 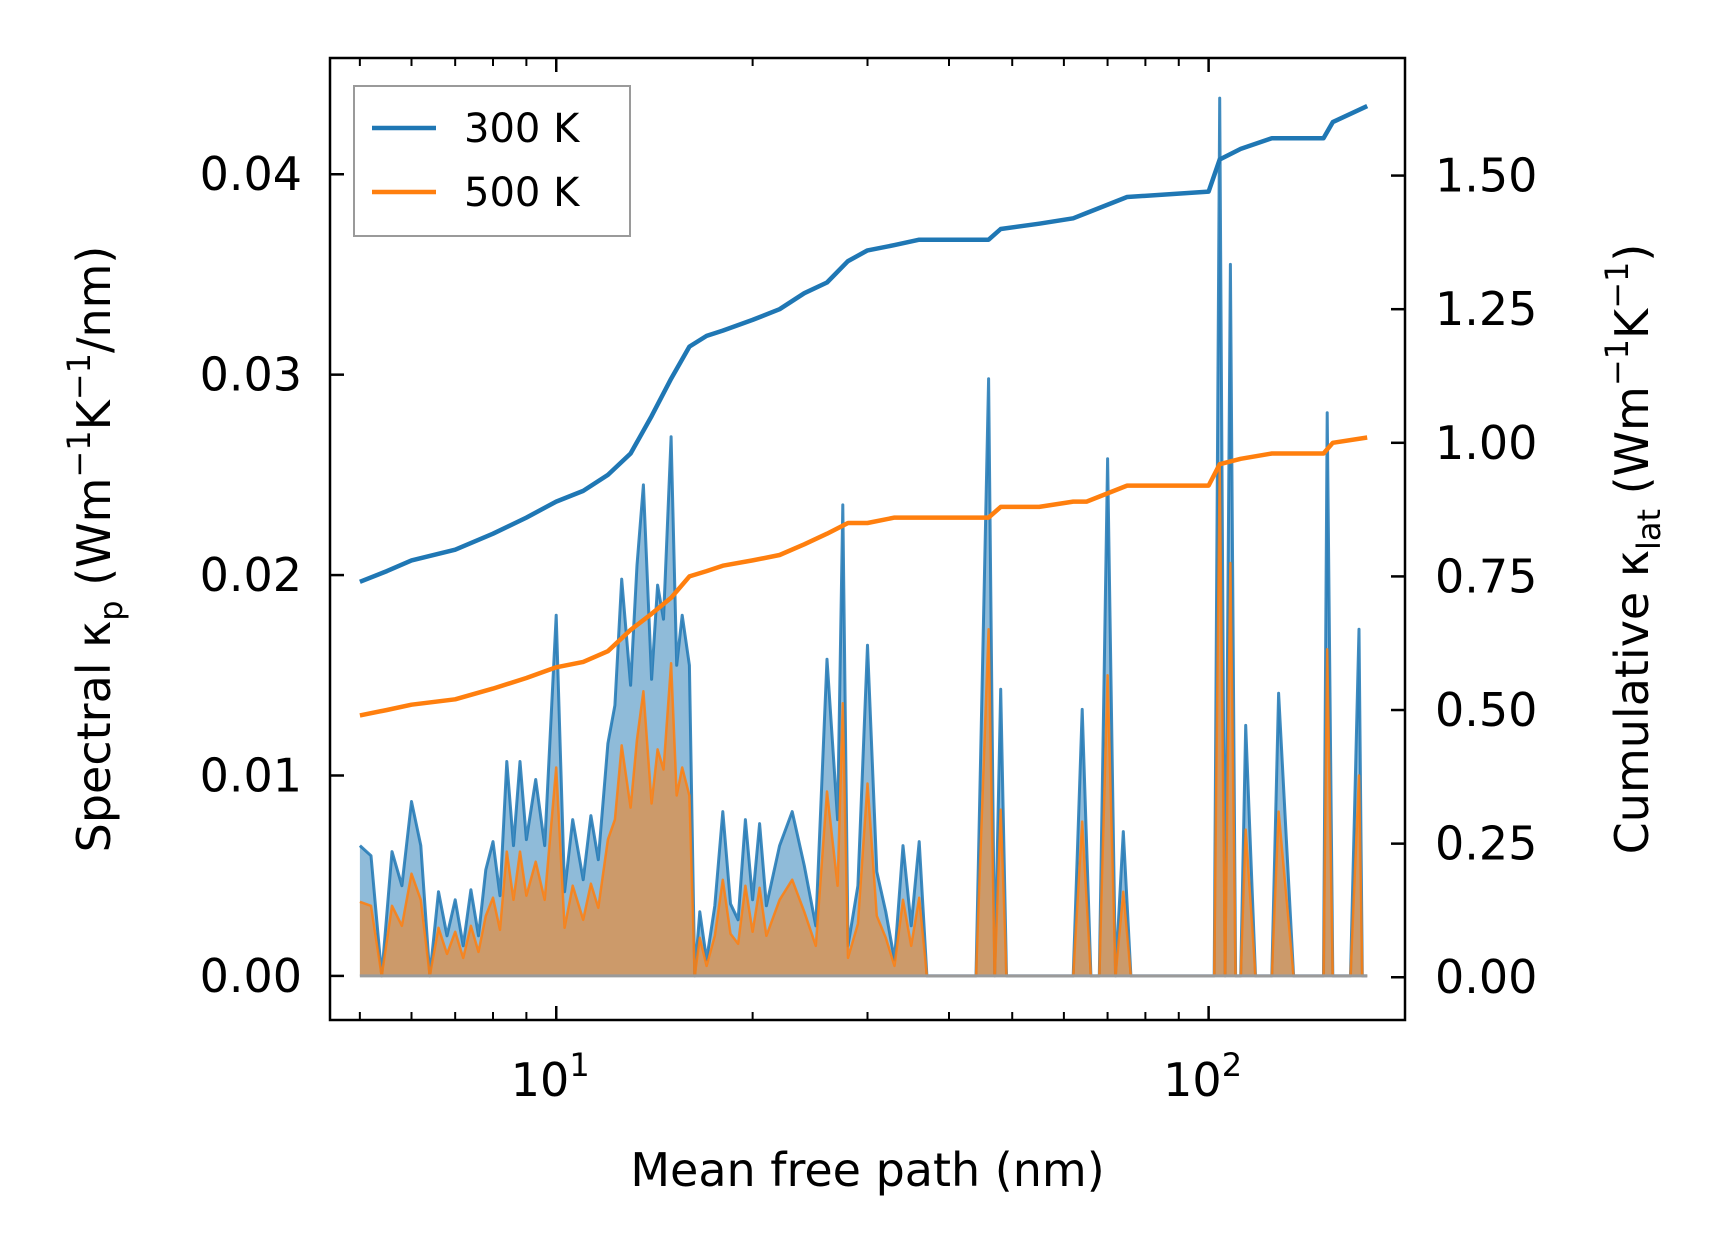 What do you see at coordinates (94, 299) in the screenshot?
I see `y-left-axis-title-suffix: /nm)` at bounding box center [94, 299].